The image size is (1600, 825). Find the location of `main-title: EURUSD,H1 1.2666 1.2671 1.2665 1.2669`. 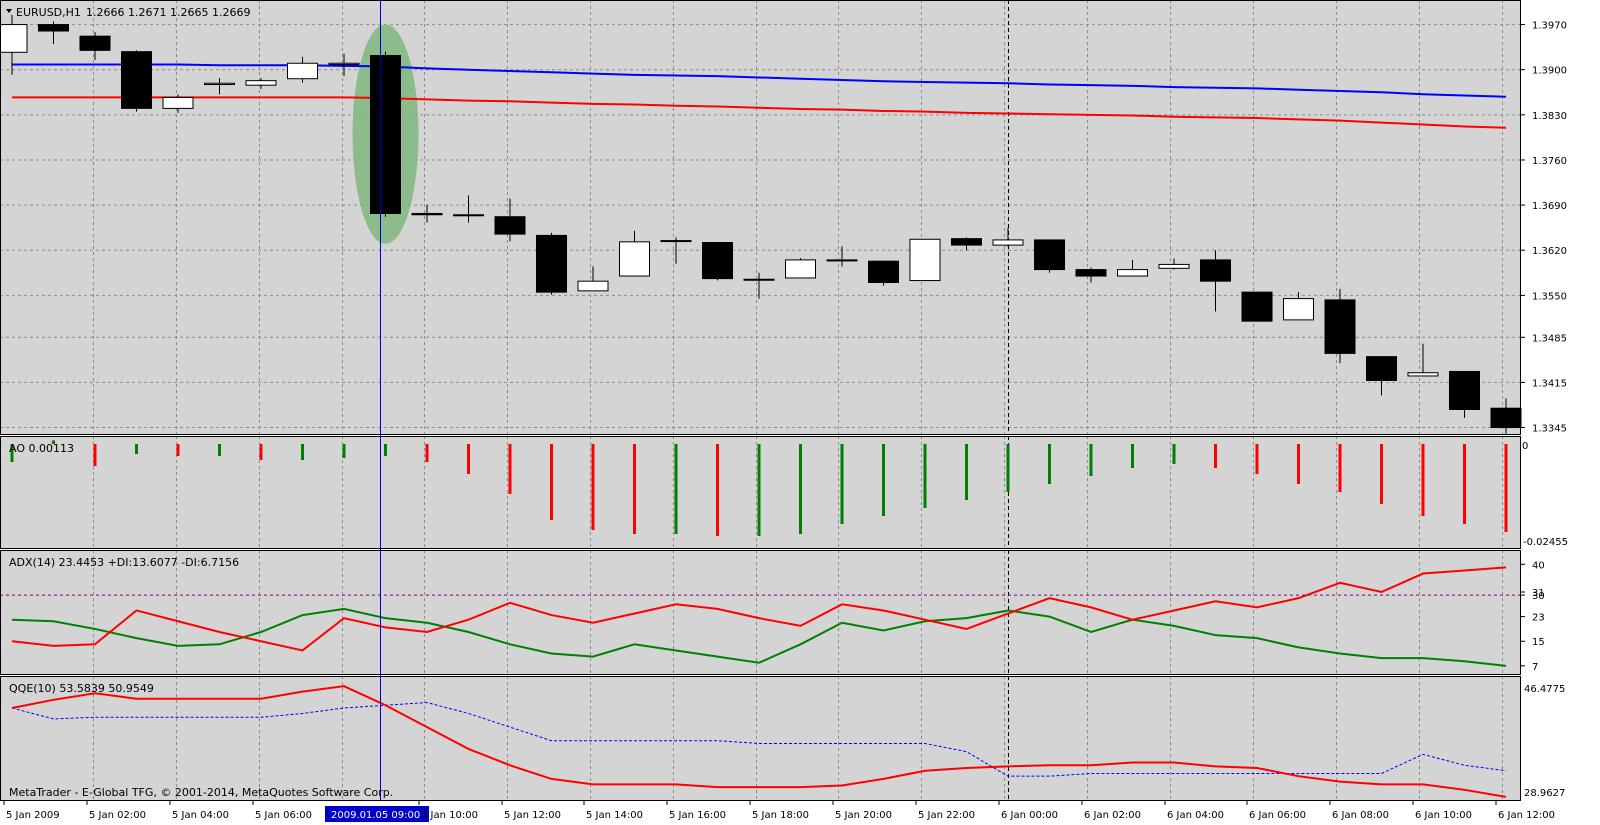

main-title: EURUSD,H1 1.2666 1.2671 1.2665 1.2669 is located at coordinates (128, 12).